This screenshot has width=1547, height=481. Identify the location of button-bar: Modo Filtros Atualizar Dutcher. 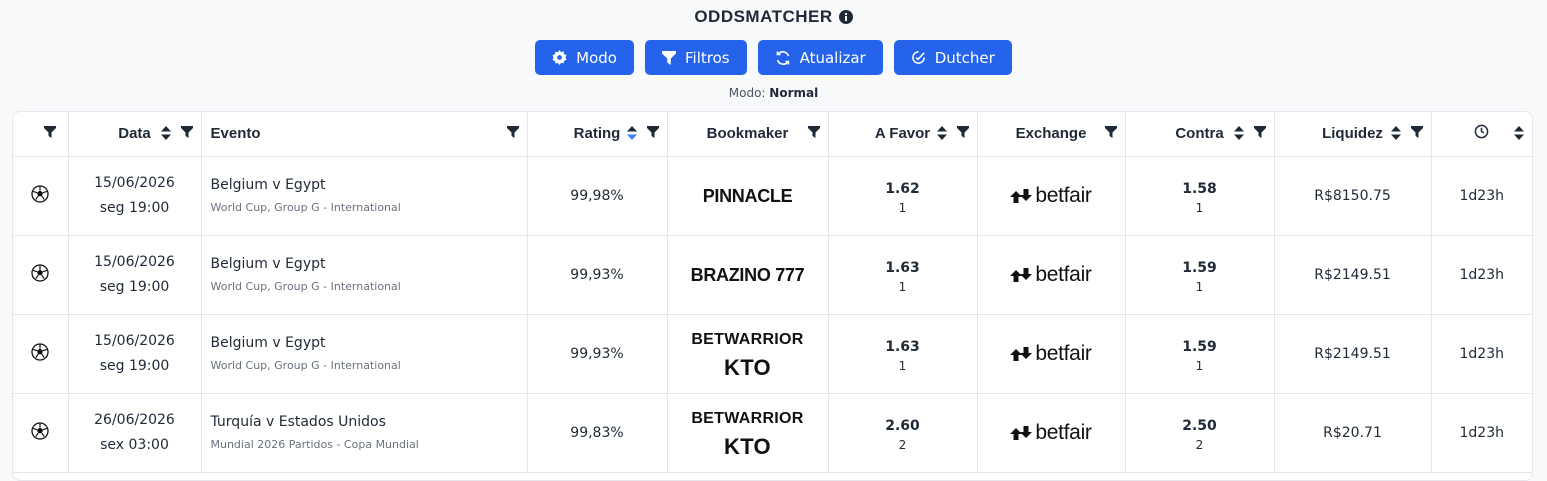
(773, 57).